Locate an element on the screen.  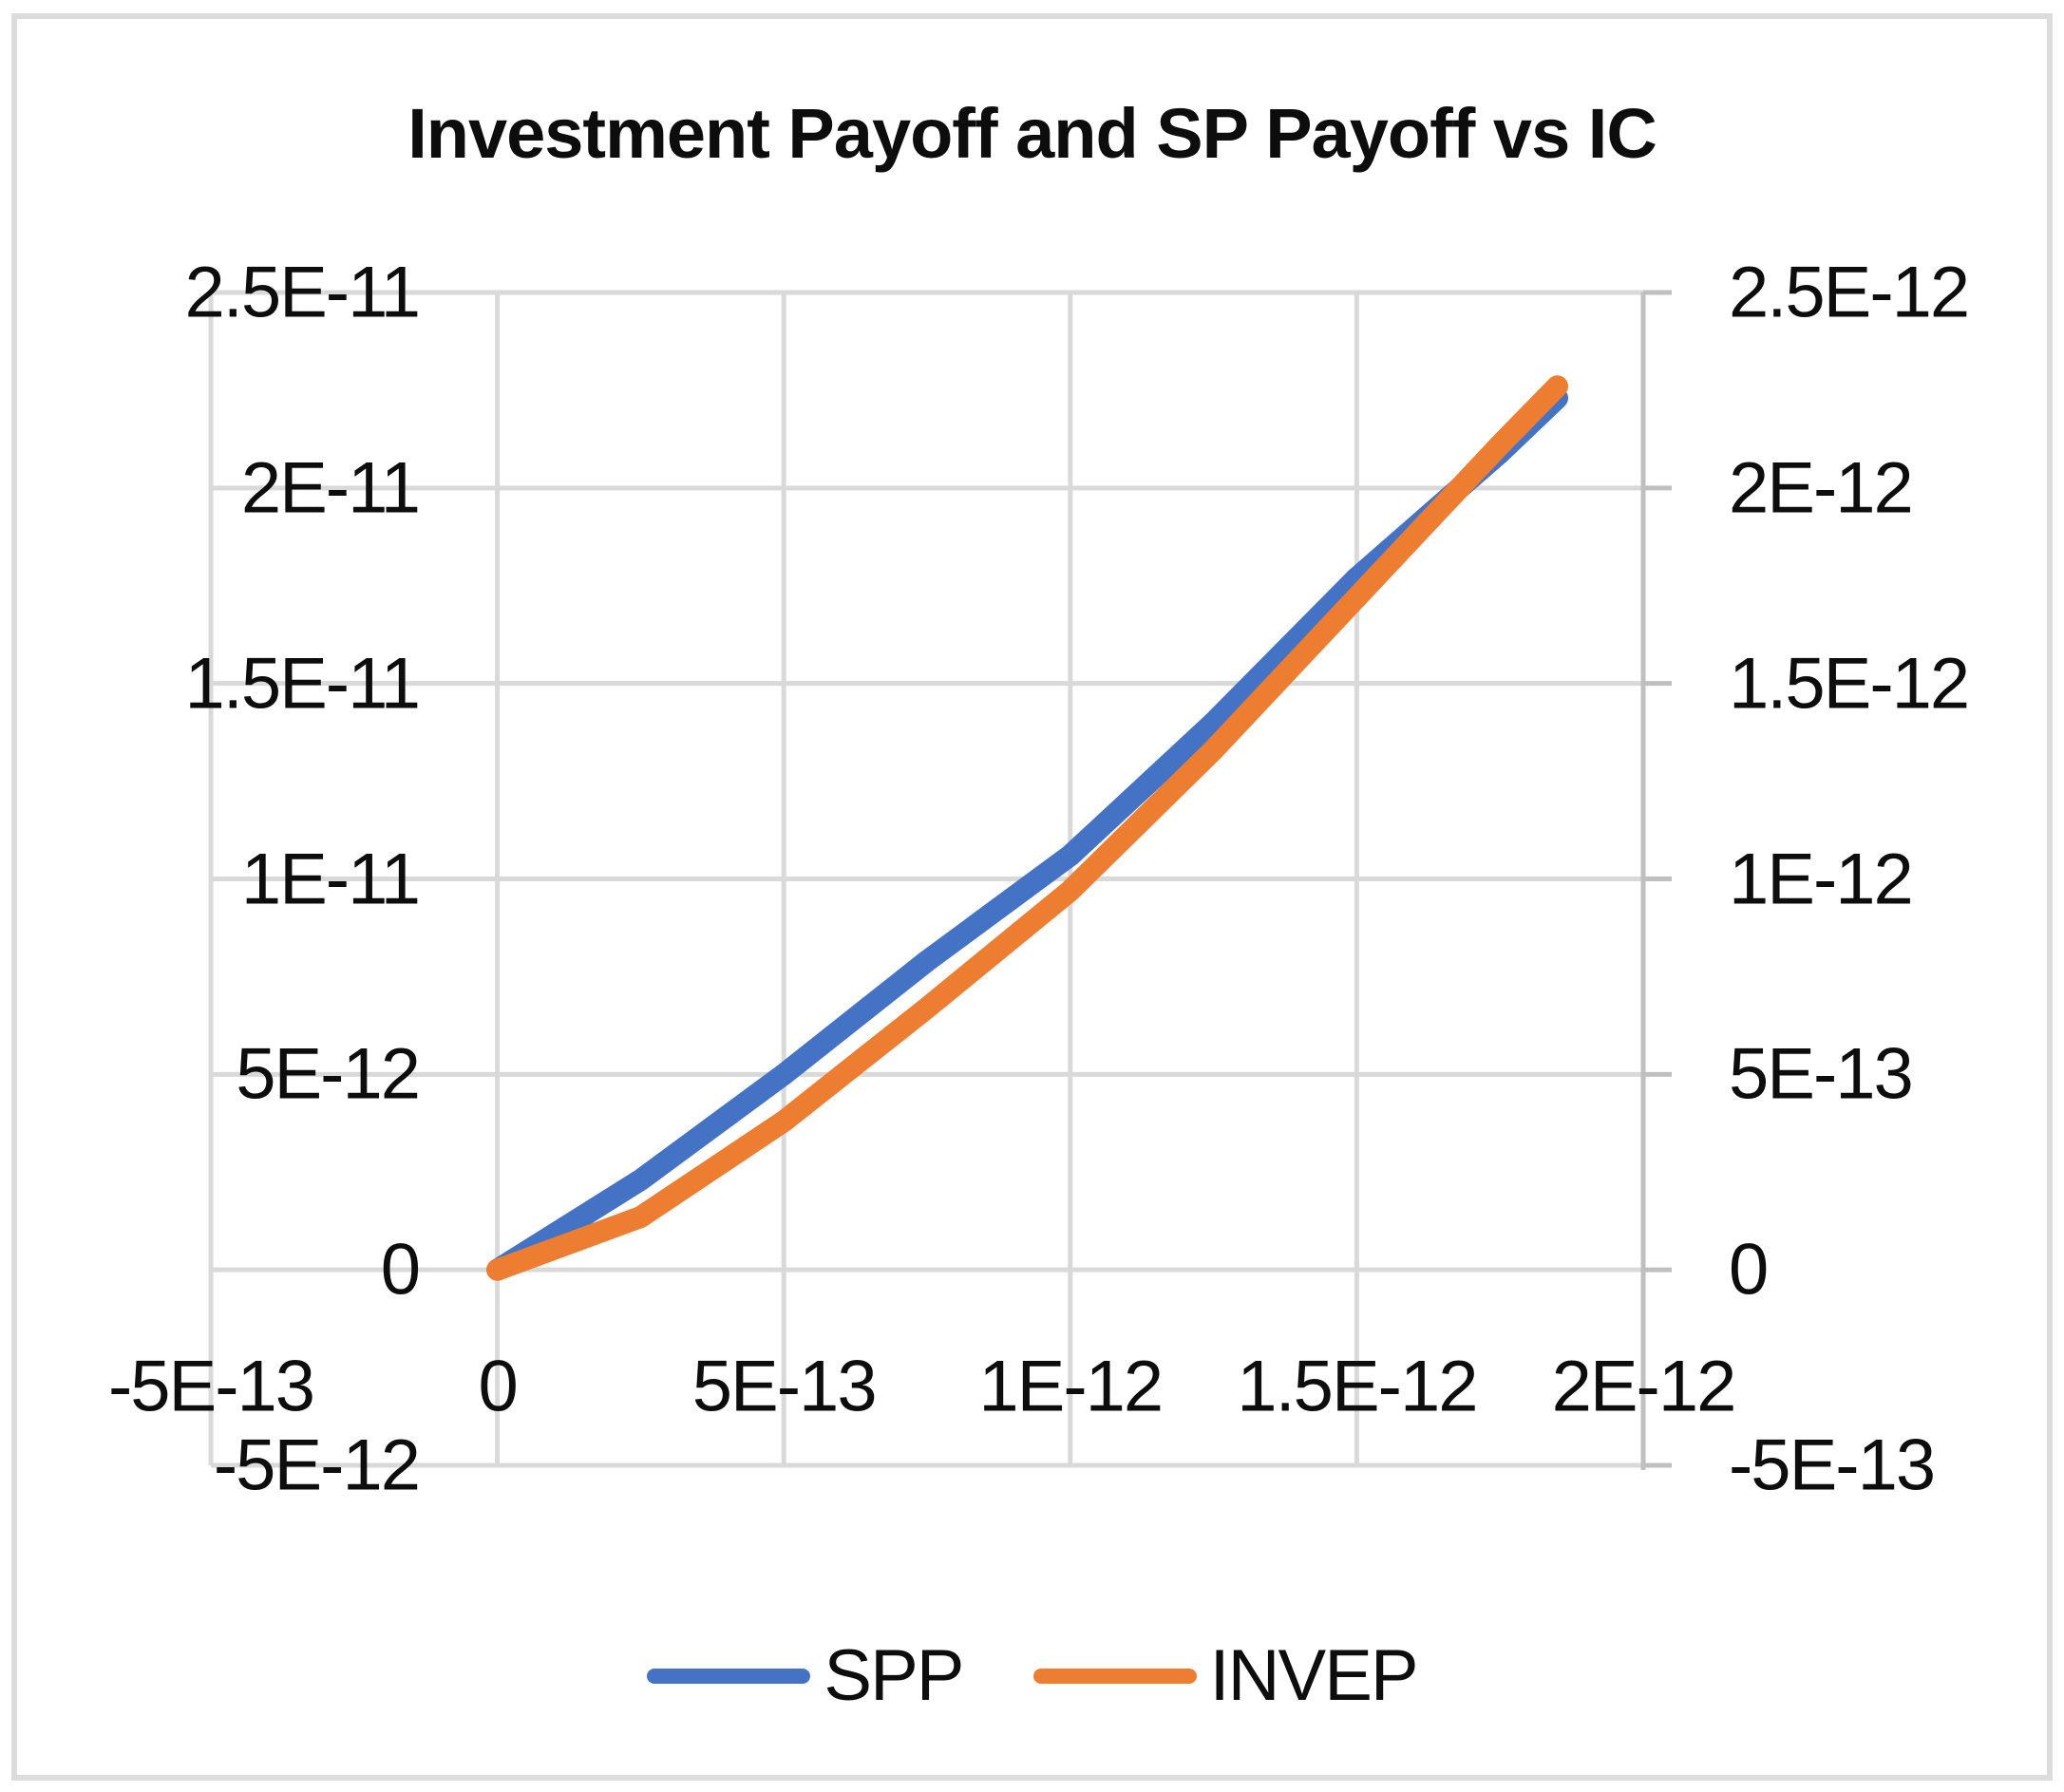
invep-line-swatch is located at coordinates (1114, 1676).